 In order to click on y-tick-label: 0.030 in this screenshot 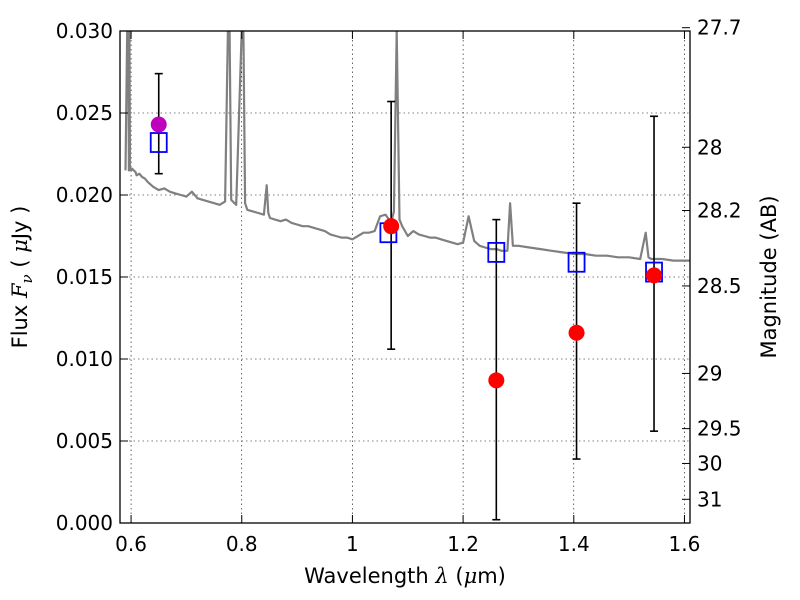, I will do `click(84, 31)`.